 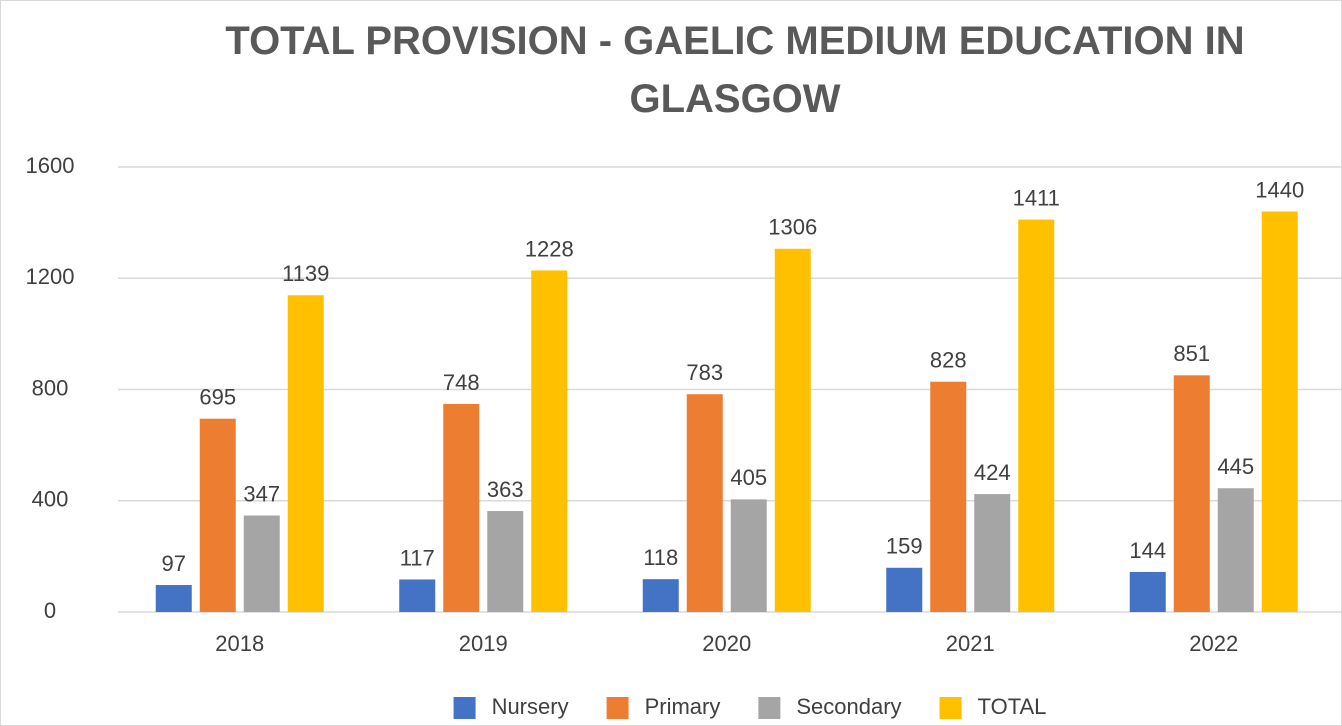 What do you see at coordinates (1213, 643) in the screenshot?
I see `x-tick-label: 2022` at bounding box center [1213, 643].